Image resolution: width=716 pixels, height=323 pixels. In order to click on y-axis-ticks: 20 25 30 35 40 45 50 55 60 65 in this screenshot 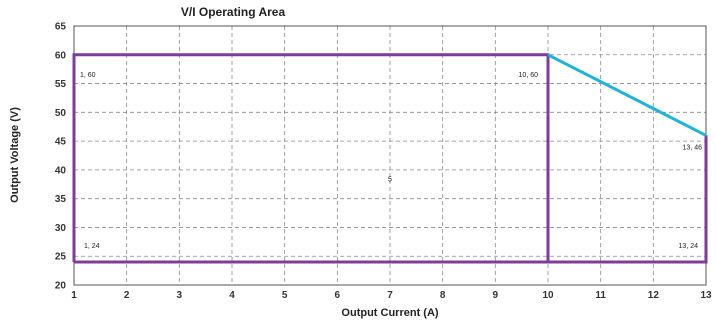, I will do `click(61, 157)`.